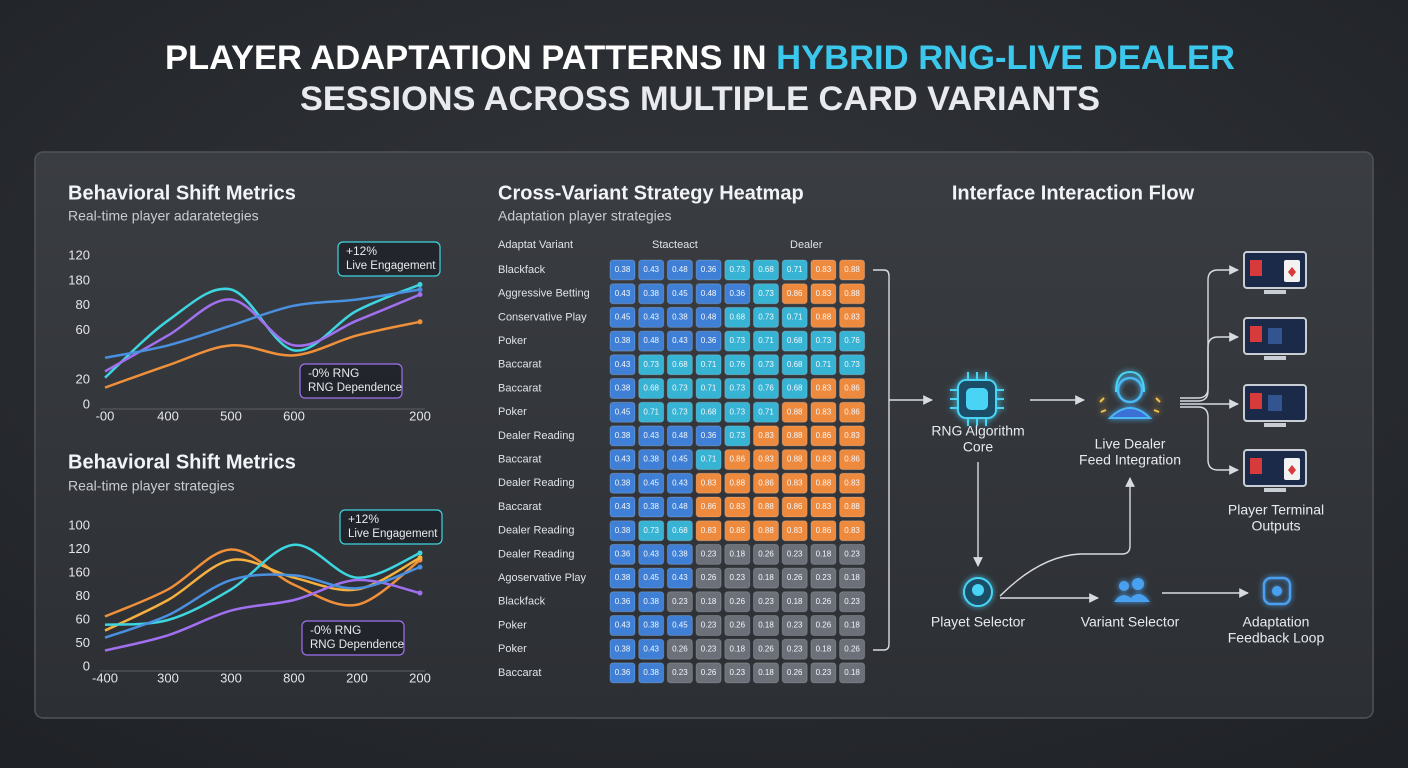 The width and height of the screenshot is (1408, 768). Describe the element at coordinates (535, 245) in the screenshot. I see `column-header: Adaptat Variant` at that location.